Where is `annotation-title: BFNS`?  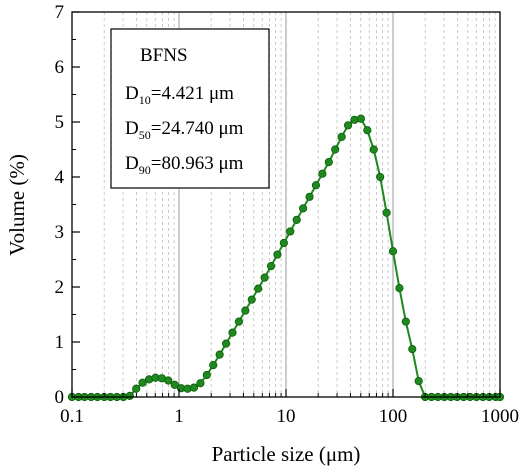
annotation-title: BFNS is located at coordinates (164, 55).